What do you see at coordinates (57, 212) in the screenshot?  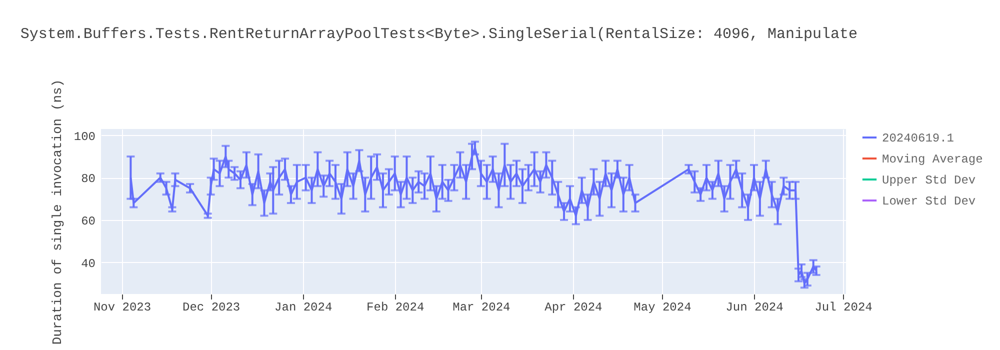 I see `y-axis-title: Duration of single invocation (ns)` at bounding box center [57, 212].